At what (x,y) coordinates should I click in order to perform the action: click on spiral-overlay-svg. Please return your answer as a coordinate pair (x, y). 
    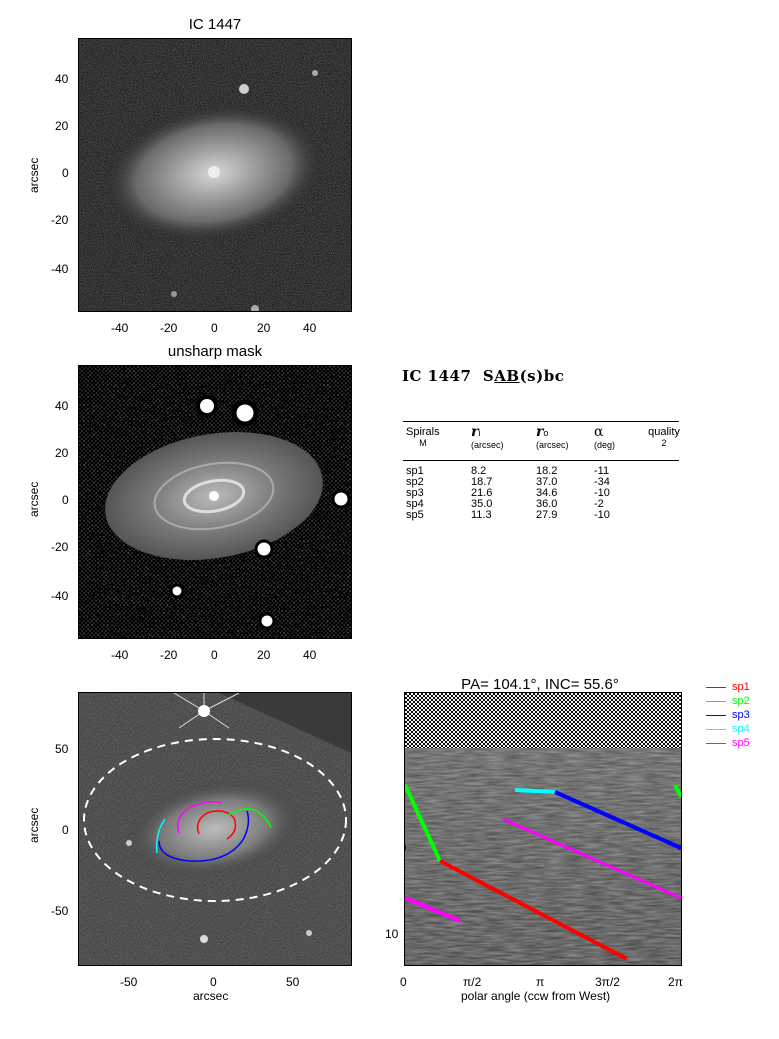
    Looking at the image, I should click on (215, 829).